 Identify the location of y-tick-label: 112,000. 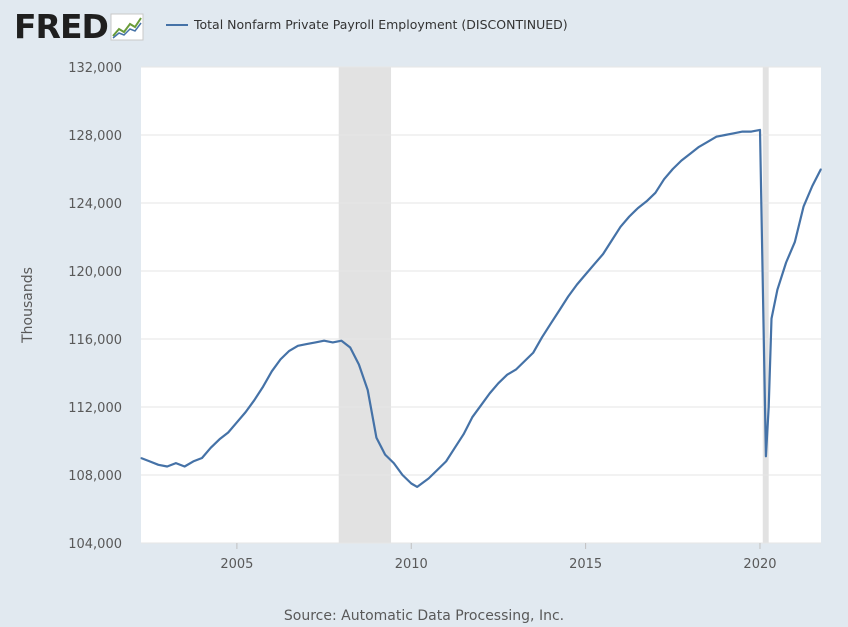
(95, 408).